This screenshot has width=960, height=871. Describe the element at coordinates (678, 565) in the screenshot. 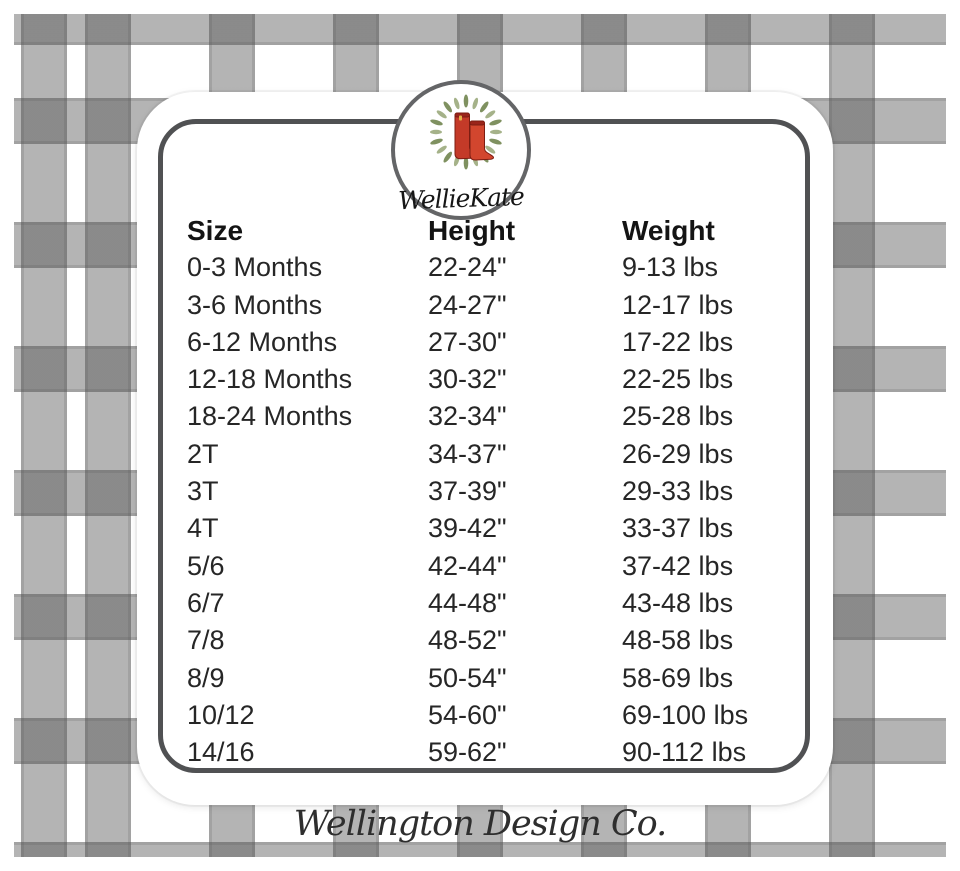

I see `weight-cell: 37-42 lbs` at that location.